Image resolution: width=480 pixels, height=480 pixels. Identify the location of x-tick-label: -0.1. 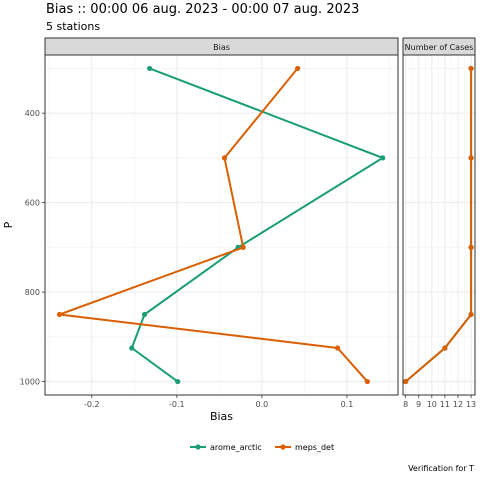
(177, 404).